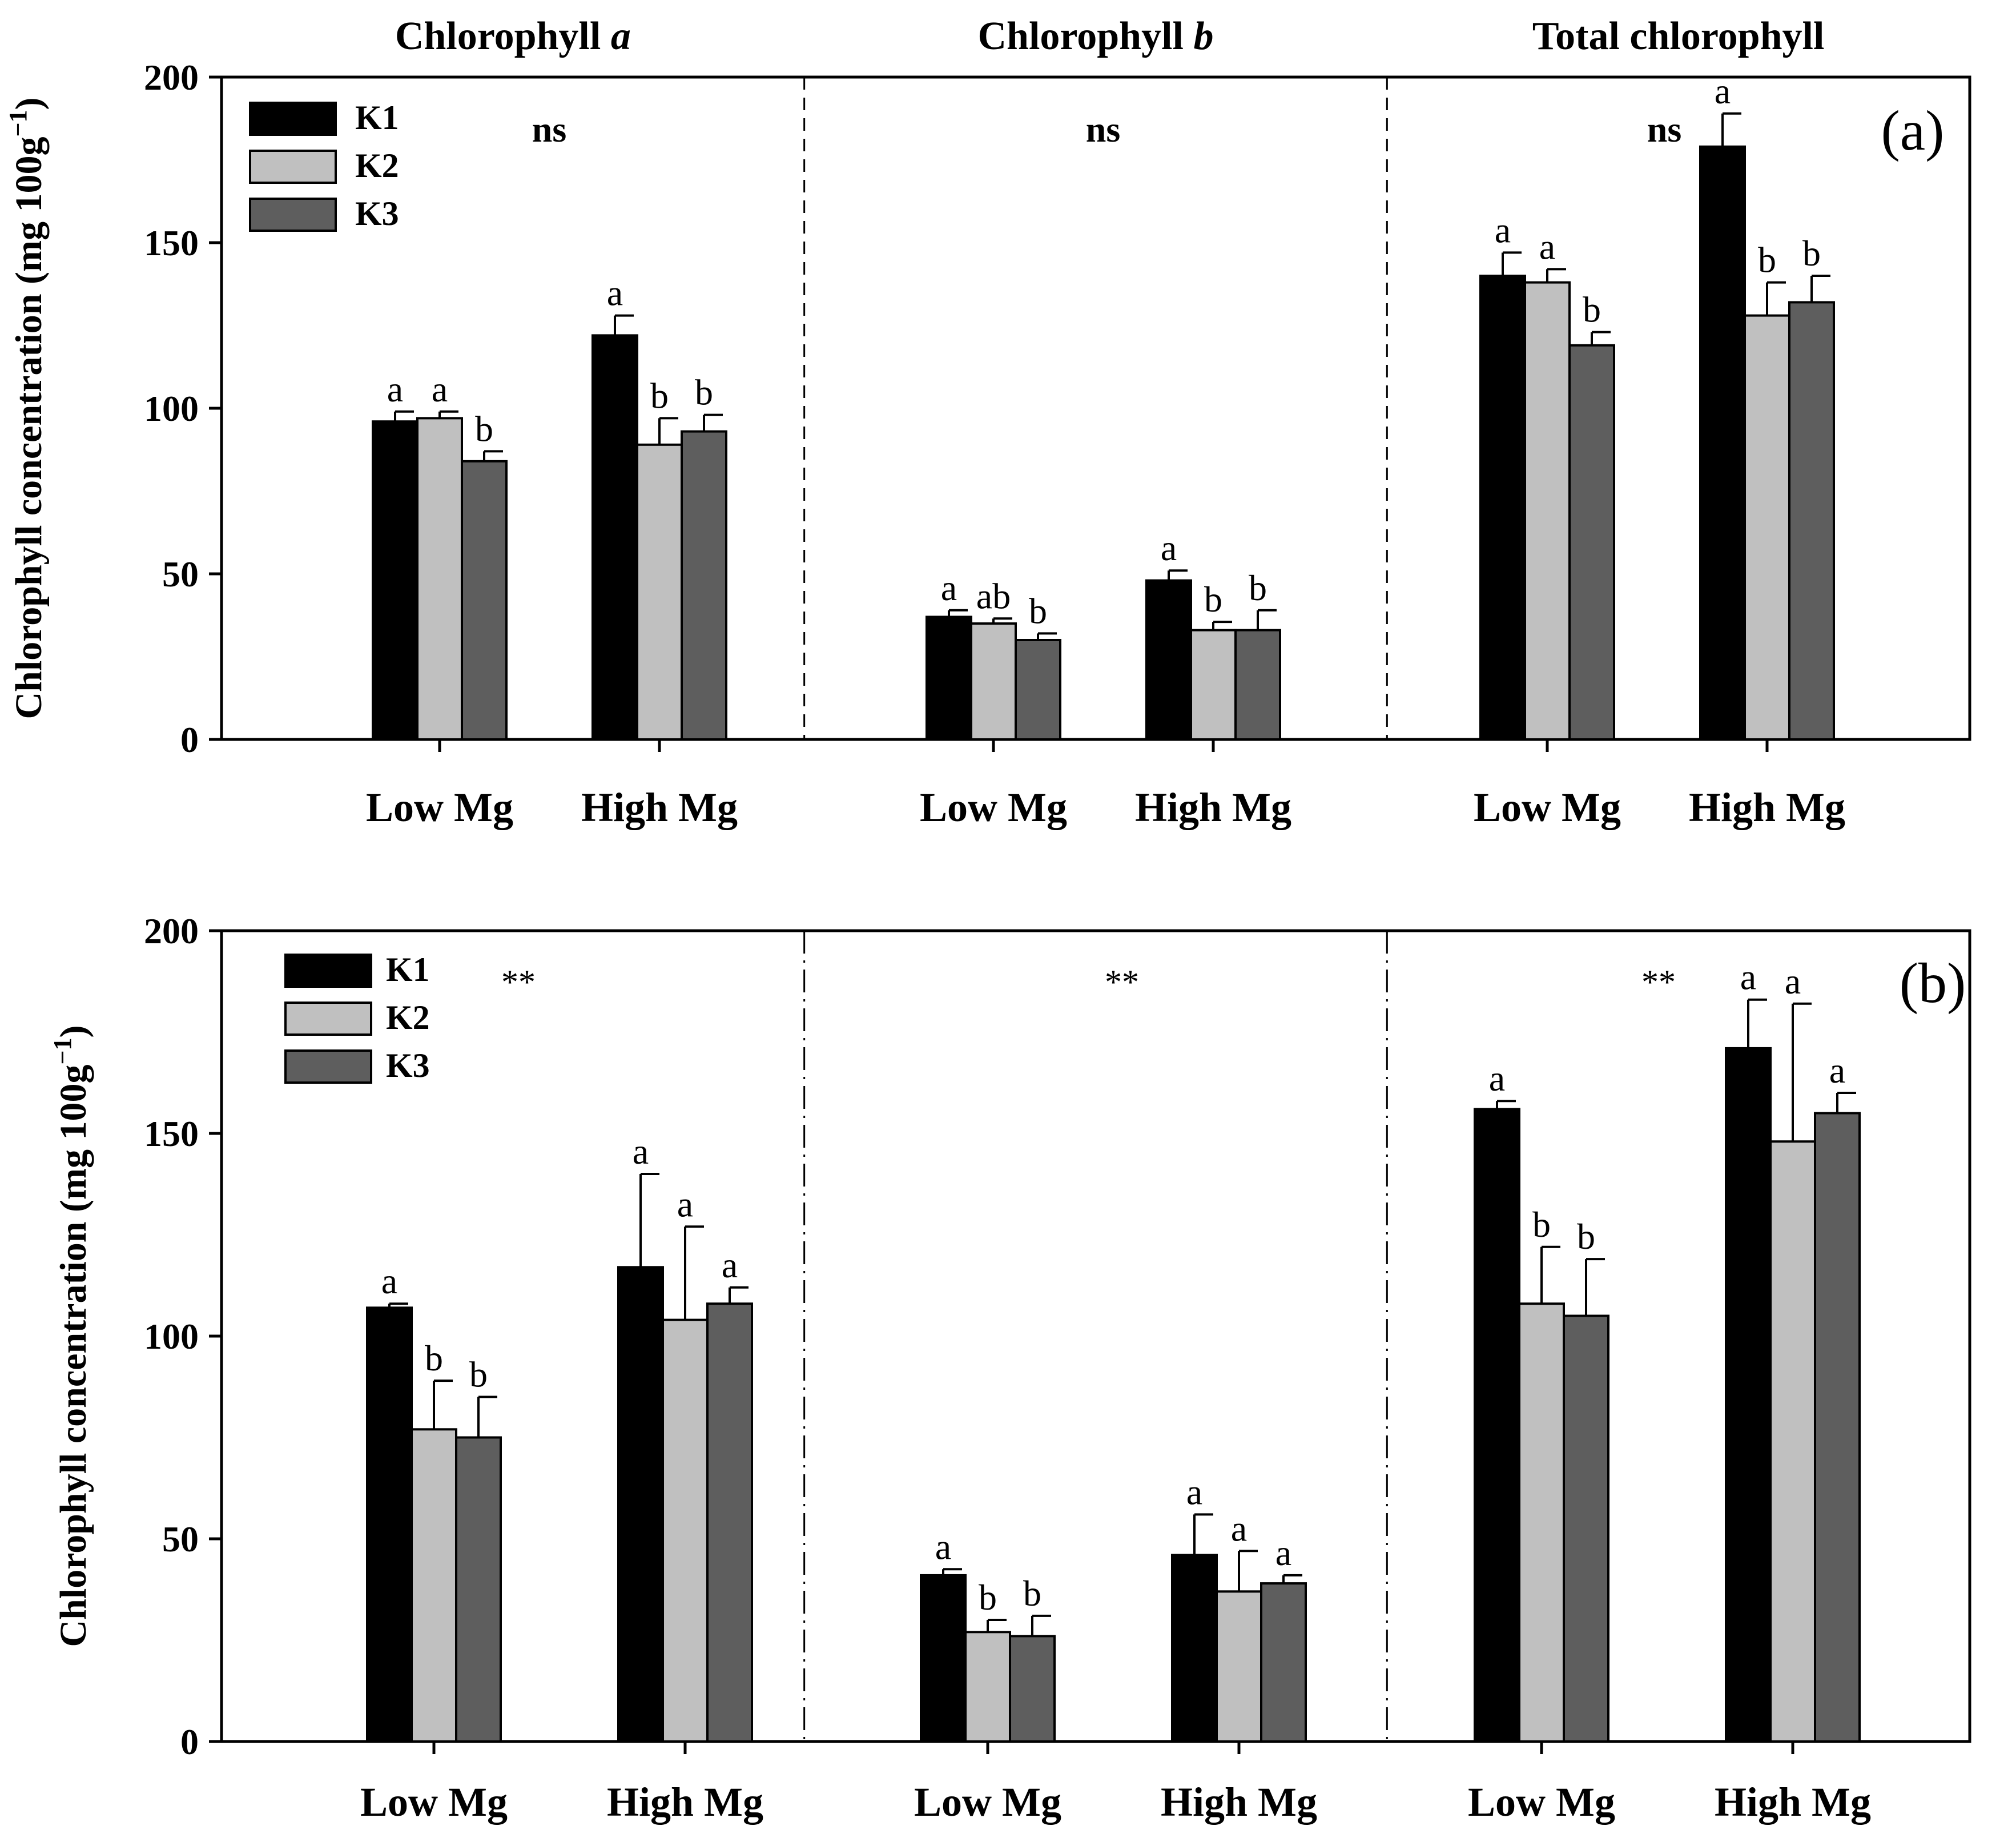  I want to click on panel-label: (b), so click(1933, 983).